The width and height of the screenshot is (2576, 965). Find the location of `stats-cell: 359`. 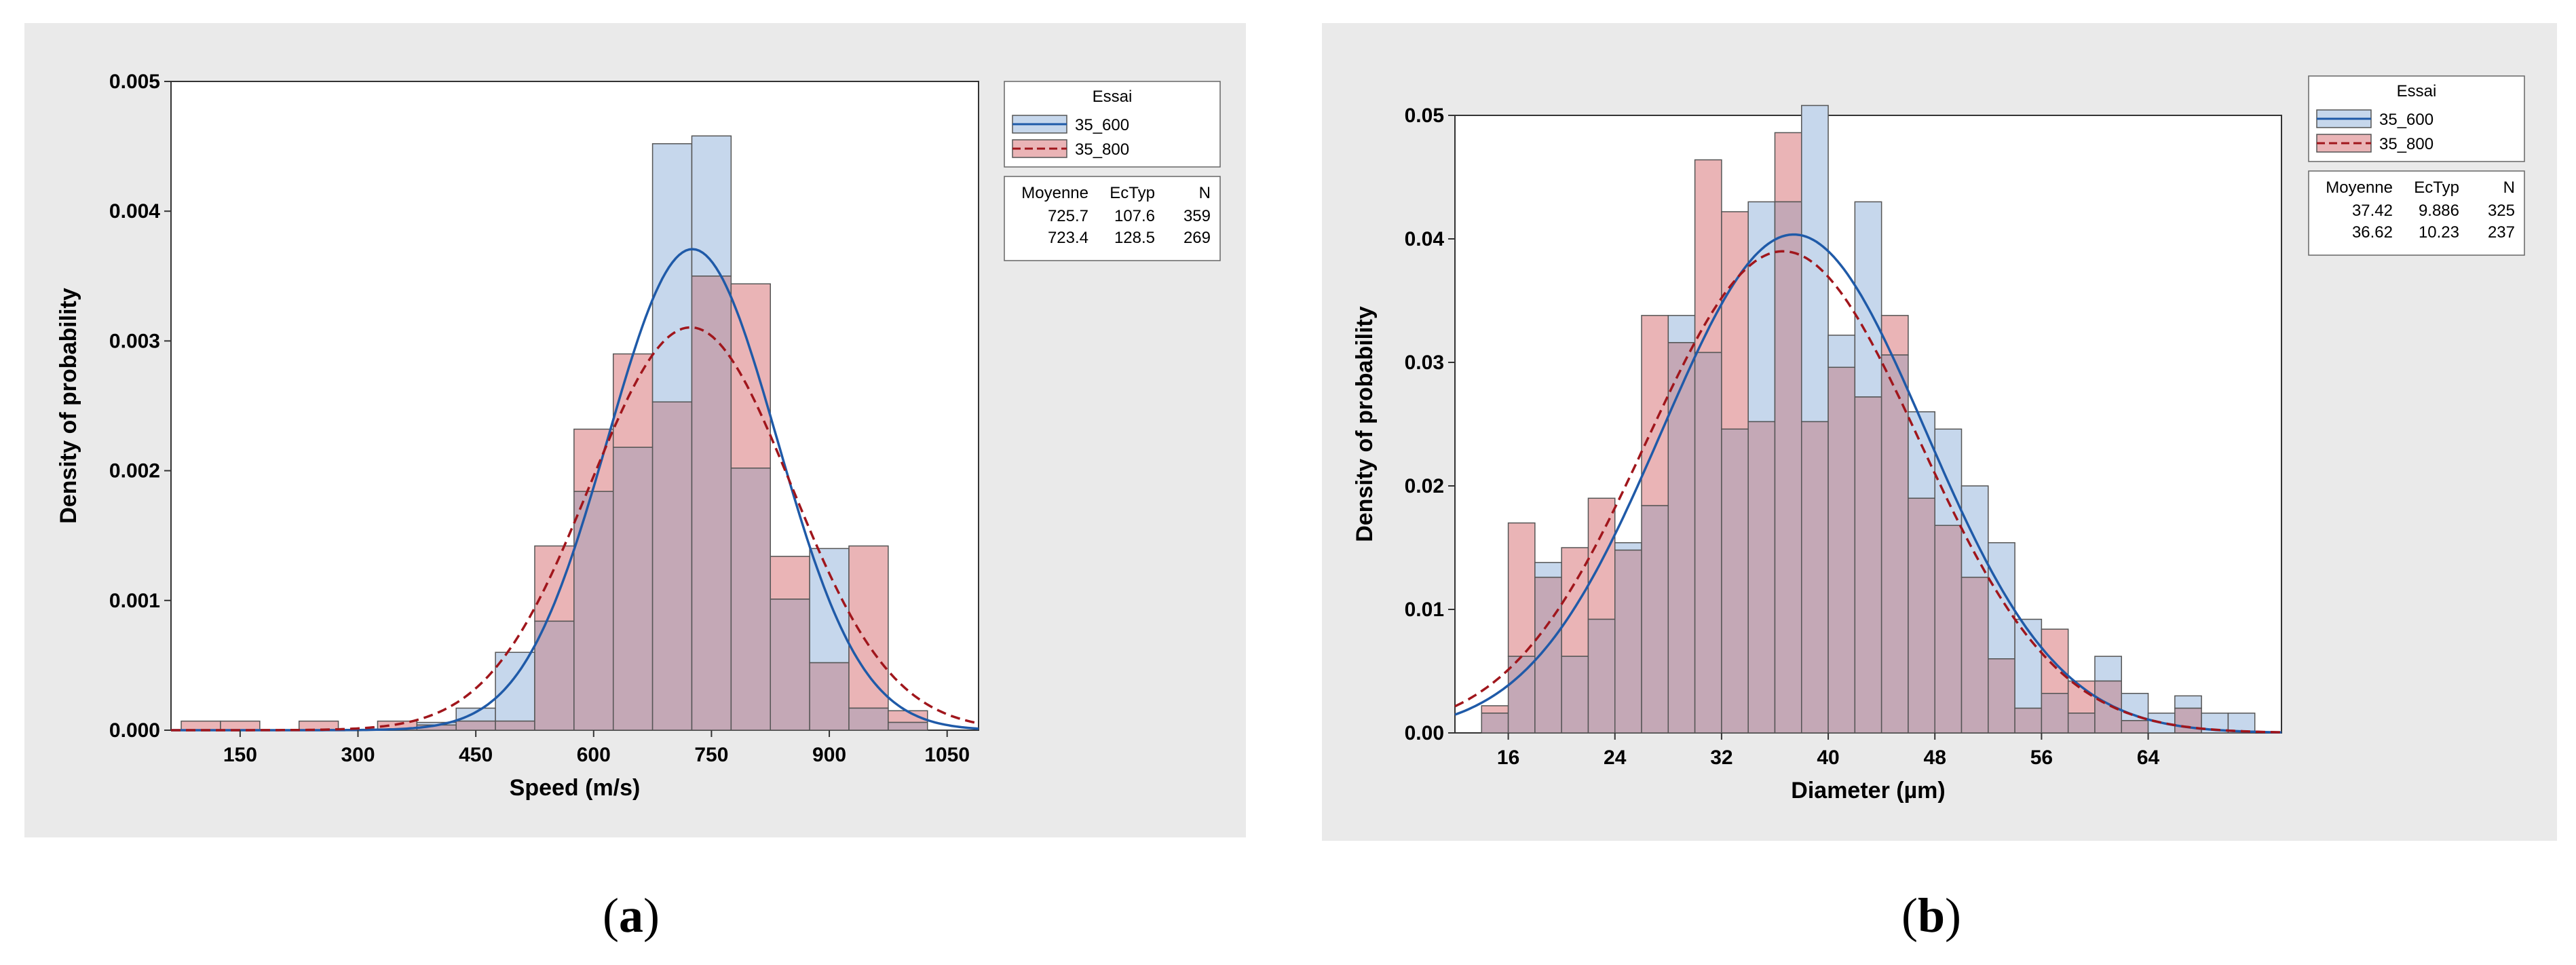

stats-cell: 359 is located at coordinates (1197, 216).